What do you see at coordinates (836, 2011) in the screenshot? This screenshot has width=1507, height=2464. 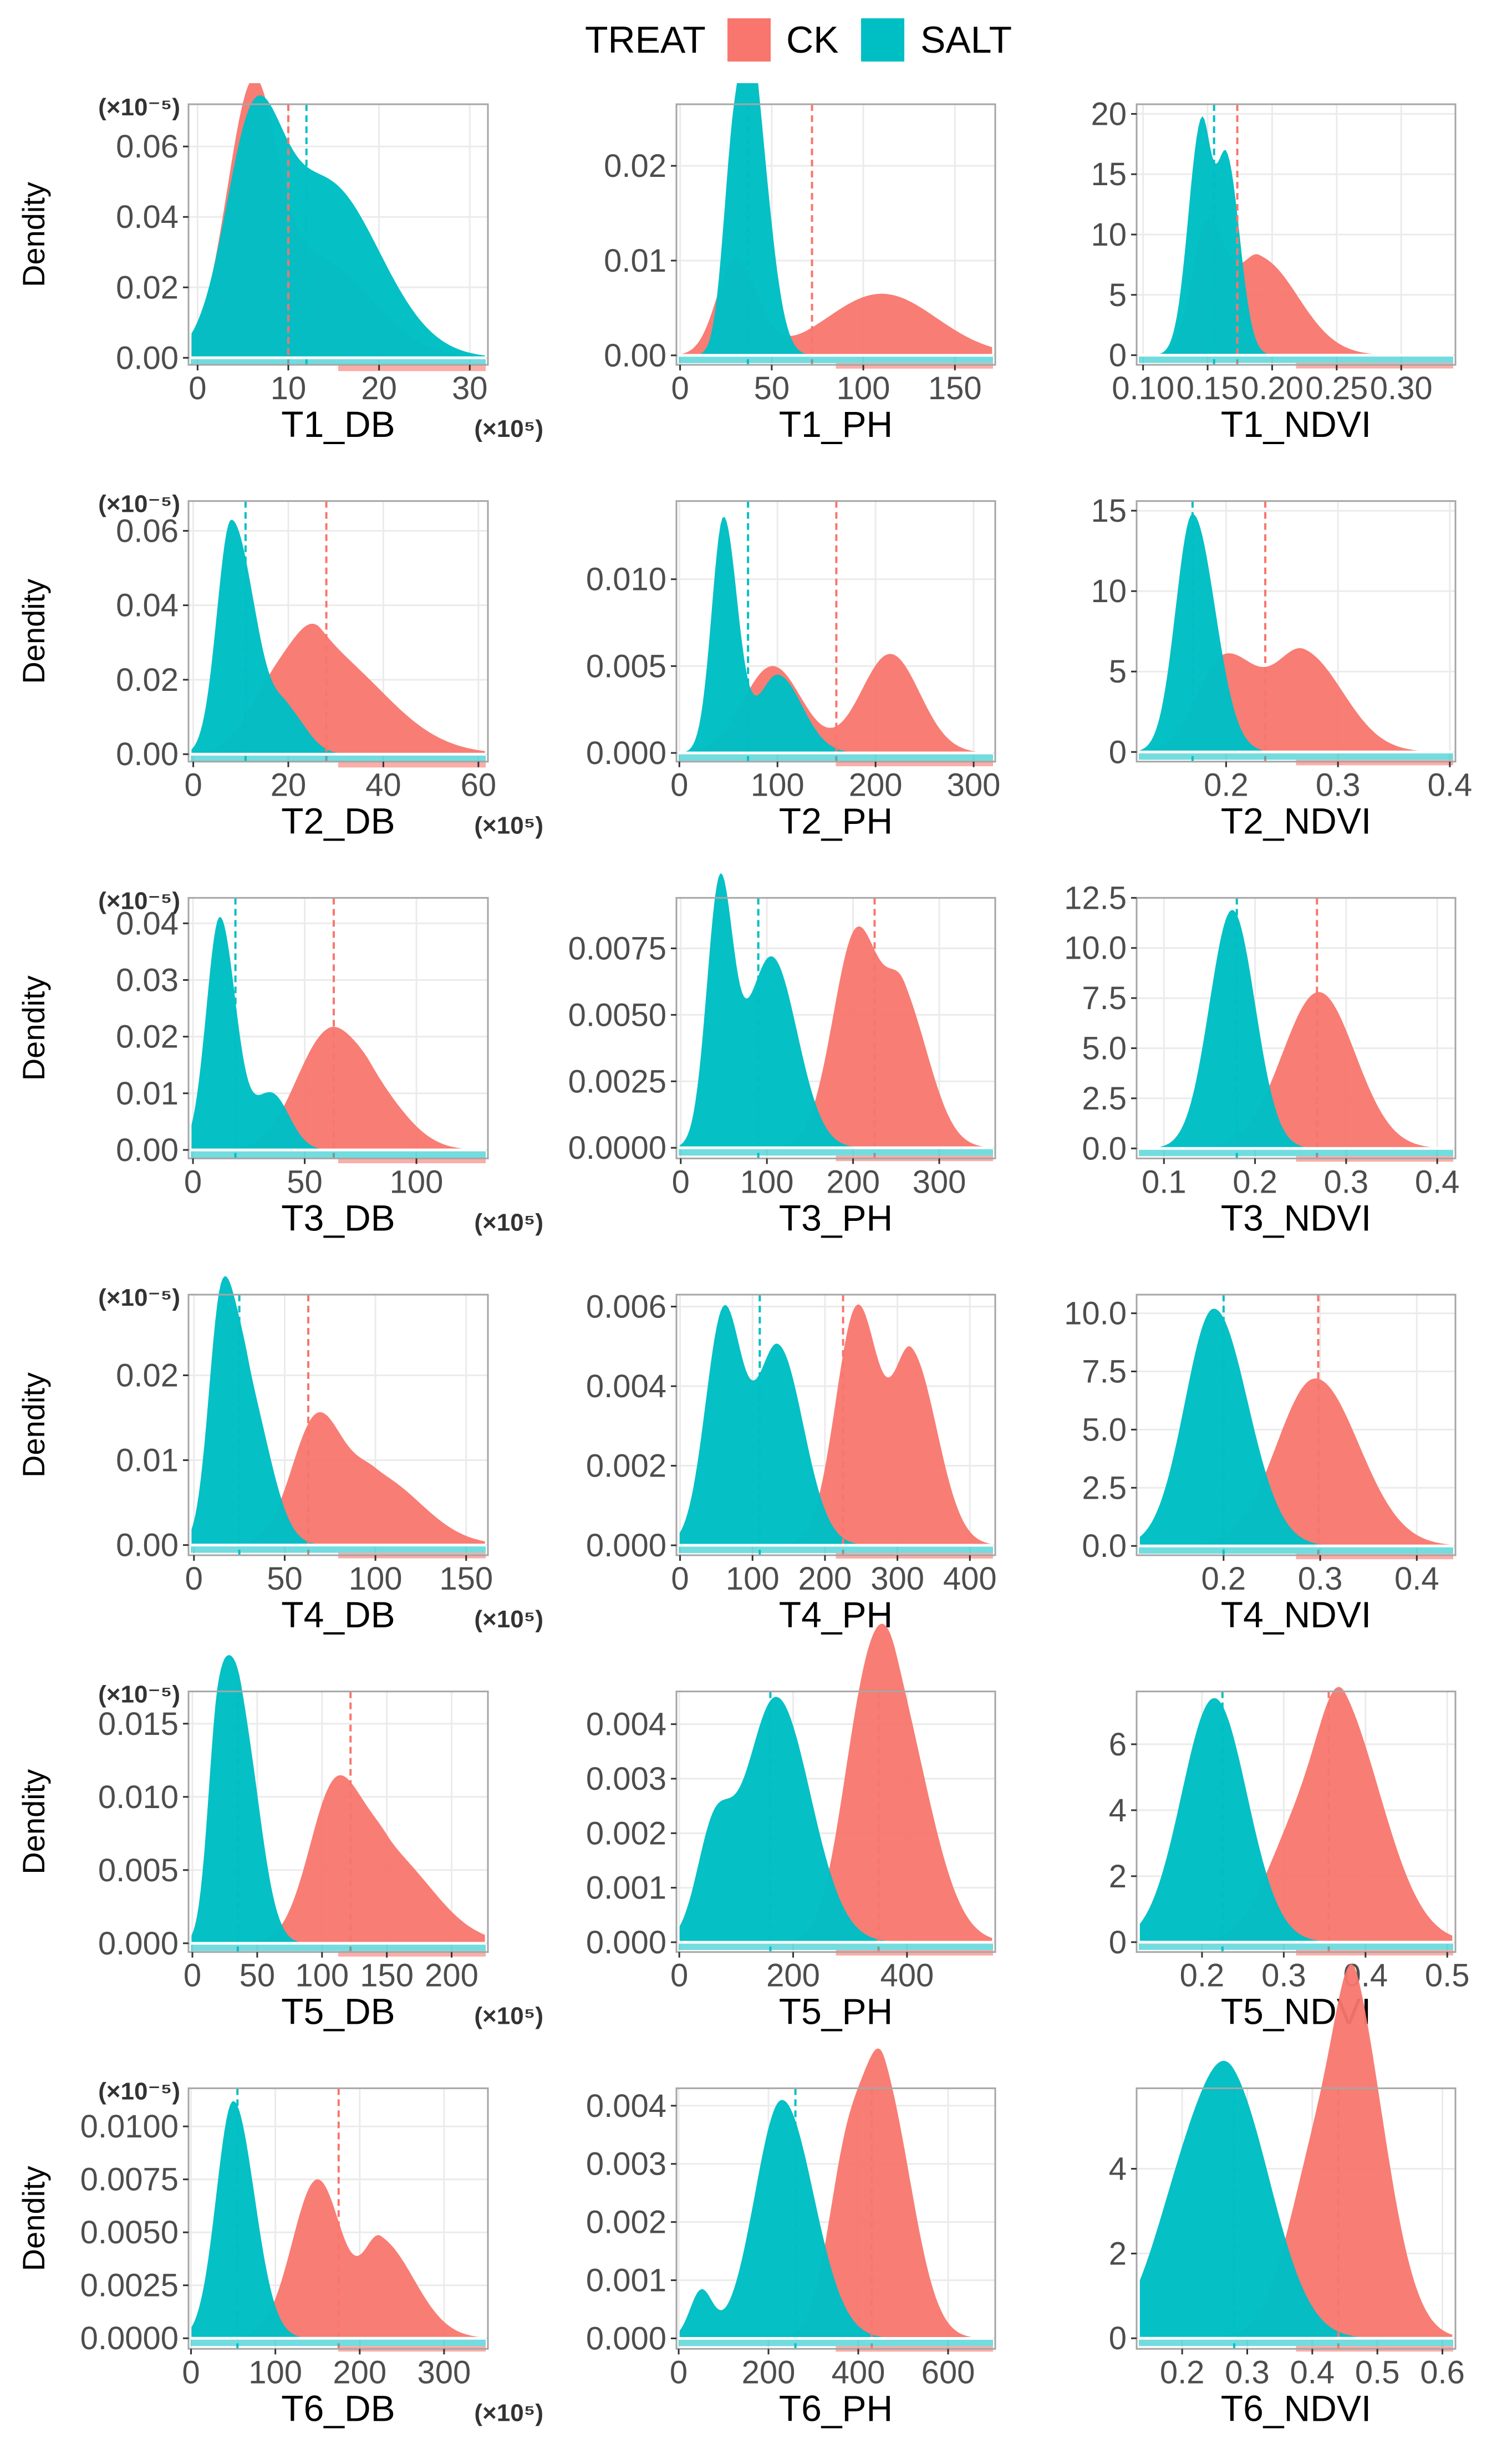 I see `x-axis-title: T5_PH` at bounding box center [836, 2011].